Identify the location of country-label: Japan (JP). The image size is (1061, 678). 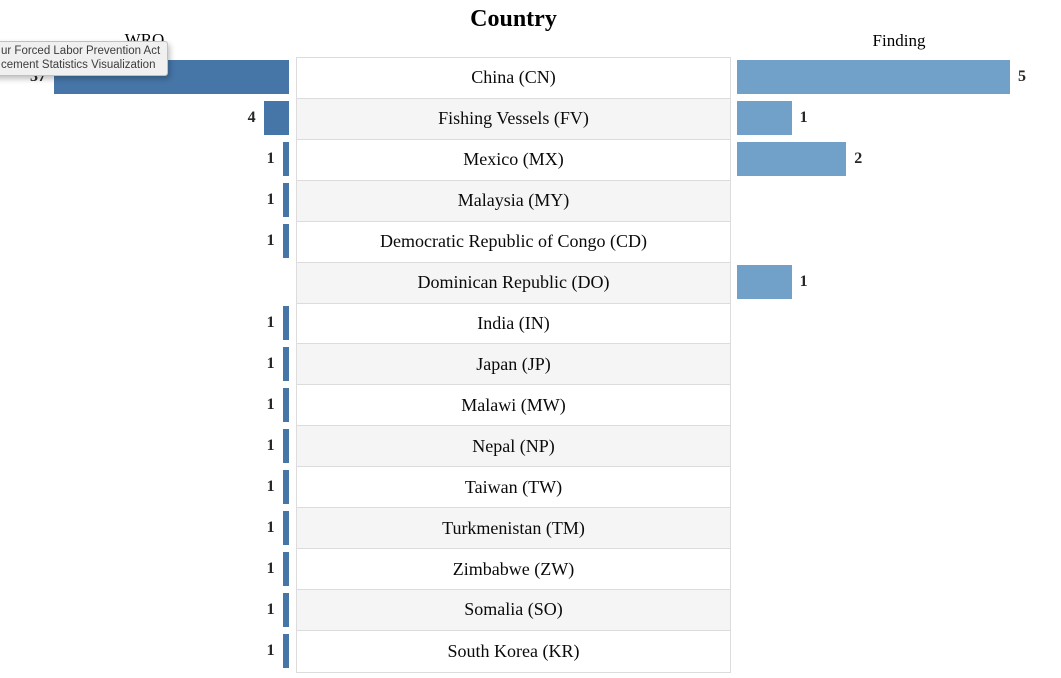
(513, 363).